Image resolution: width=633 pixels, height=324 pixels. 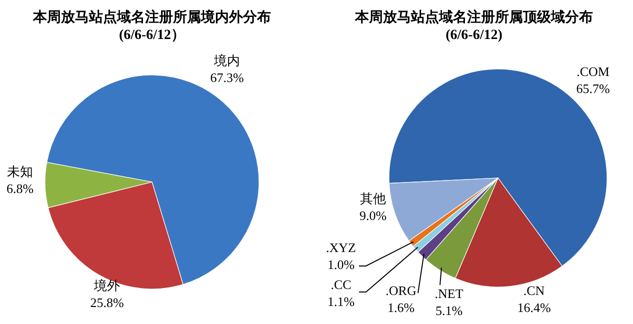 I want to click on chart-title: 本周放马站点域名注册所属境内外分布, so click(x=151, y=17).